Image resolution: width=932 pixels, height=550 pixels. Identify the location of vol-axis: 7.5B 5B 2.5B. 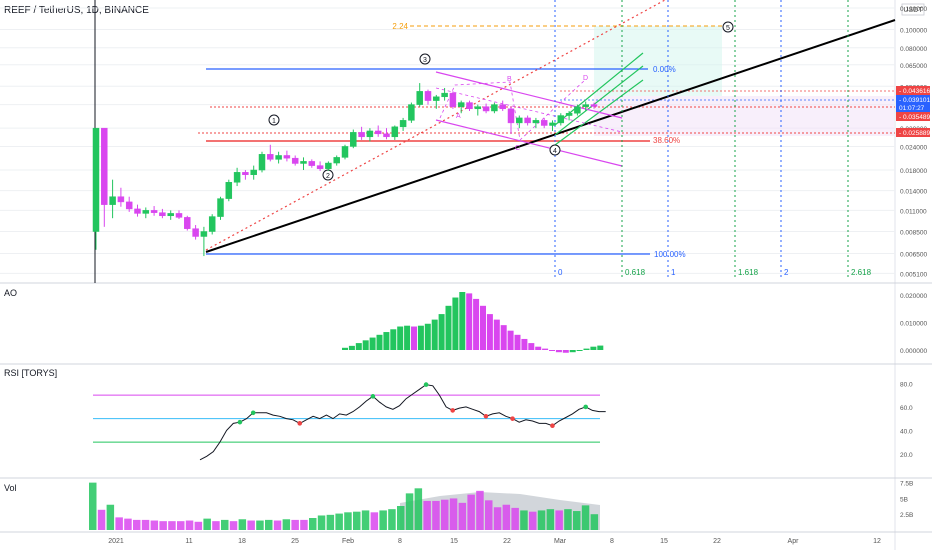
(906, 500).